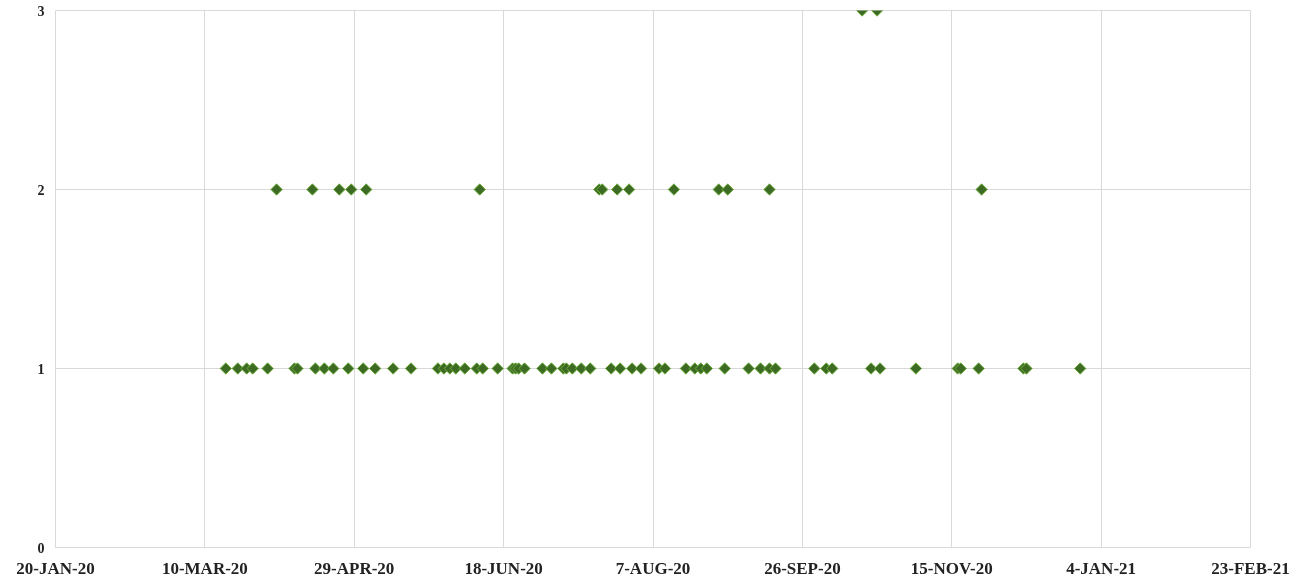 The image size is (1310, 586). Describe the element at coordinates (1250, 568) in the screenshot. I see `x-tick-label: 23-FEB-21` at that location.